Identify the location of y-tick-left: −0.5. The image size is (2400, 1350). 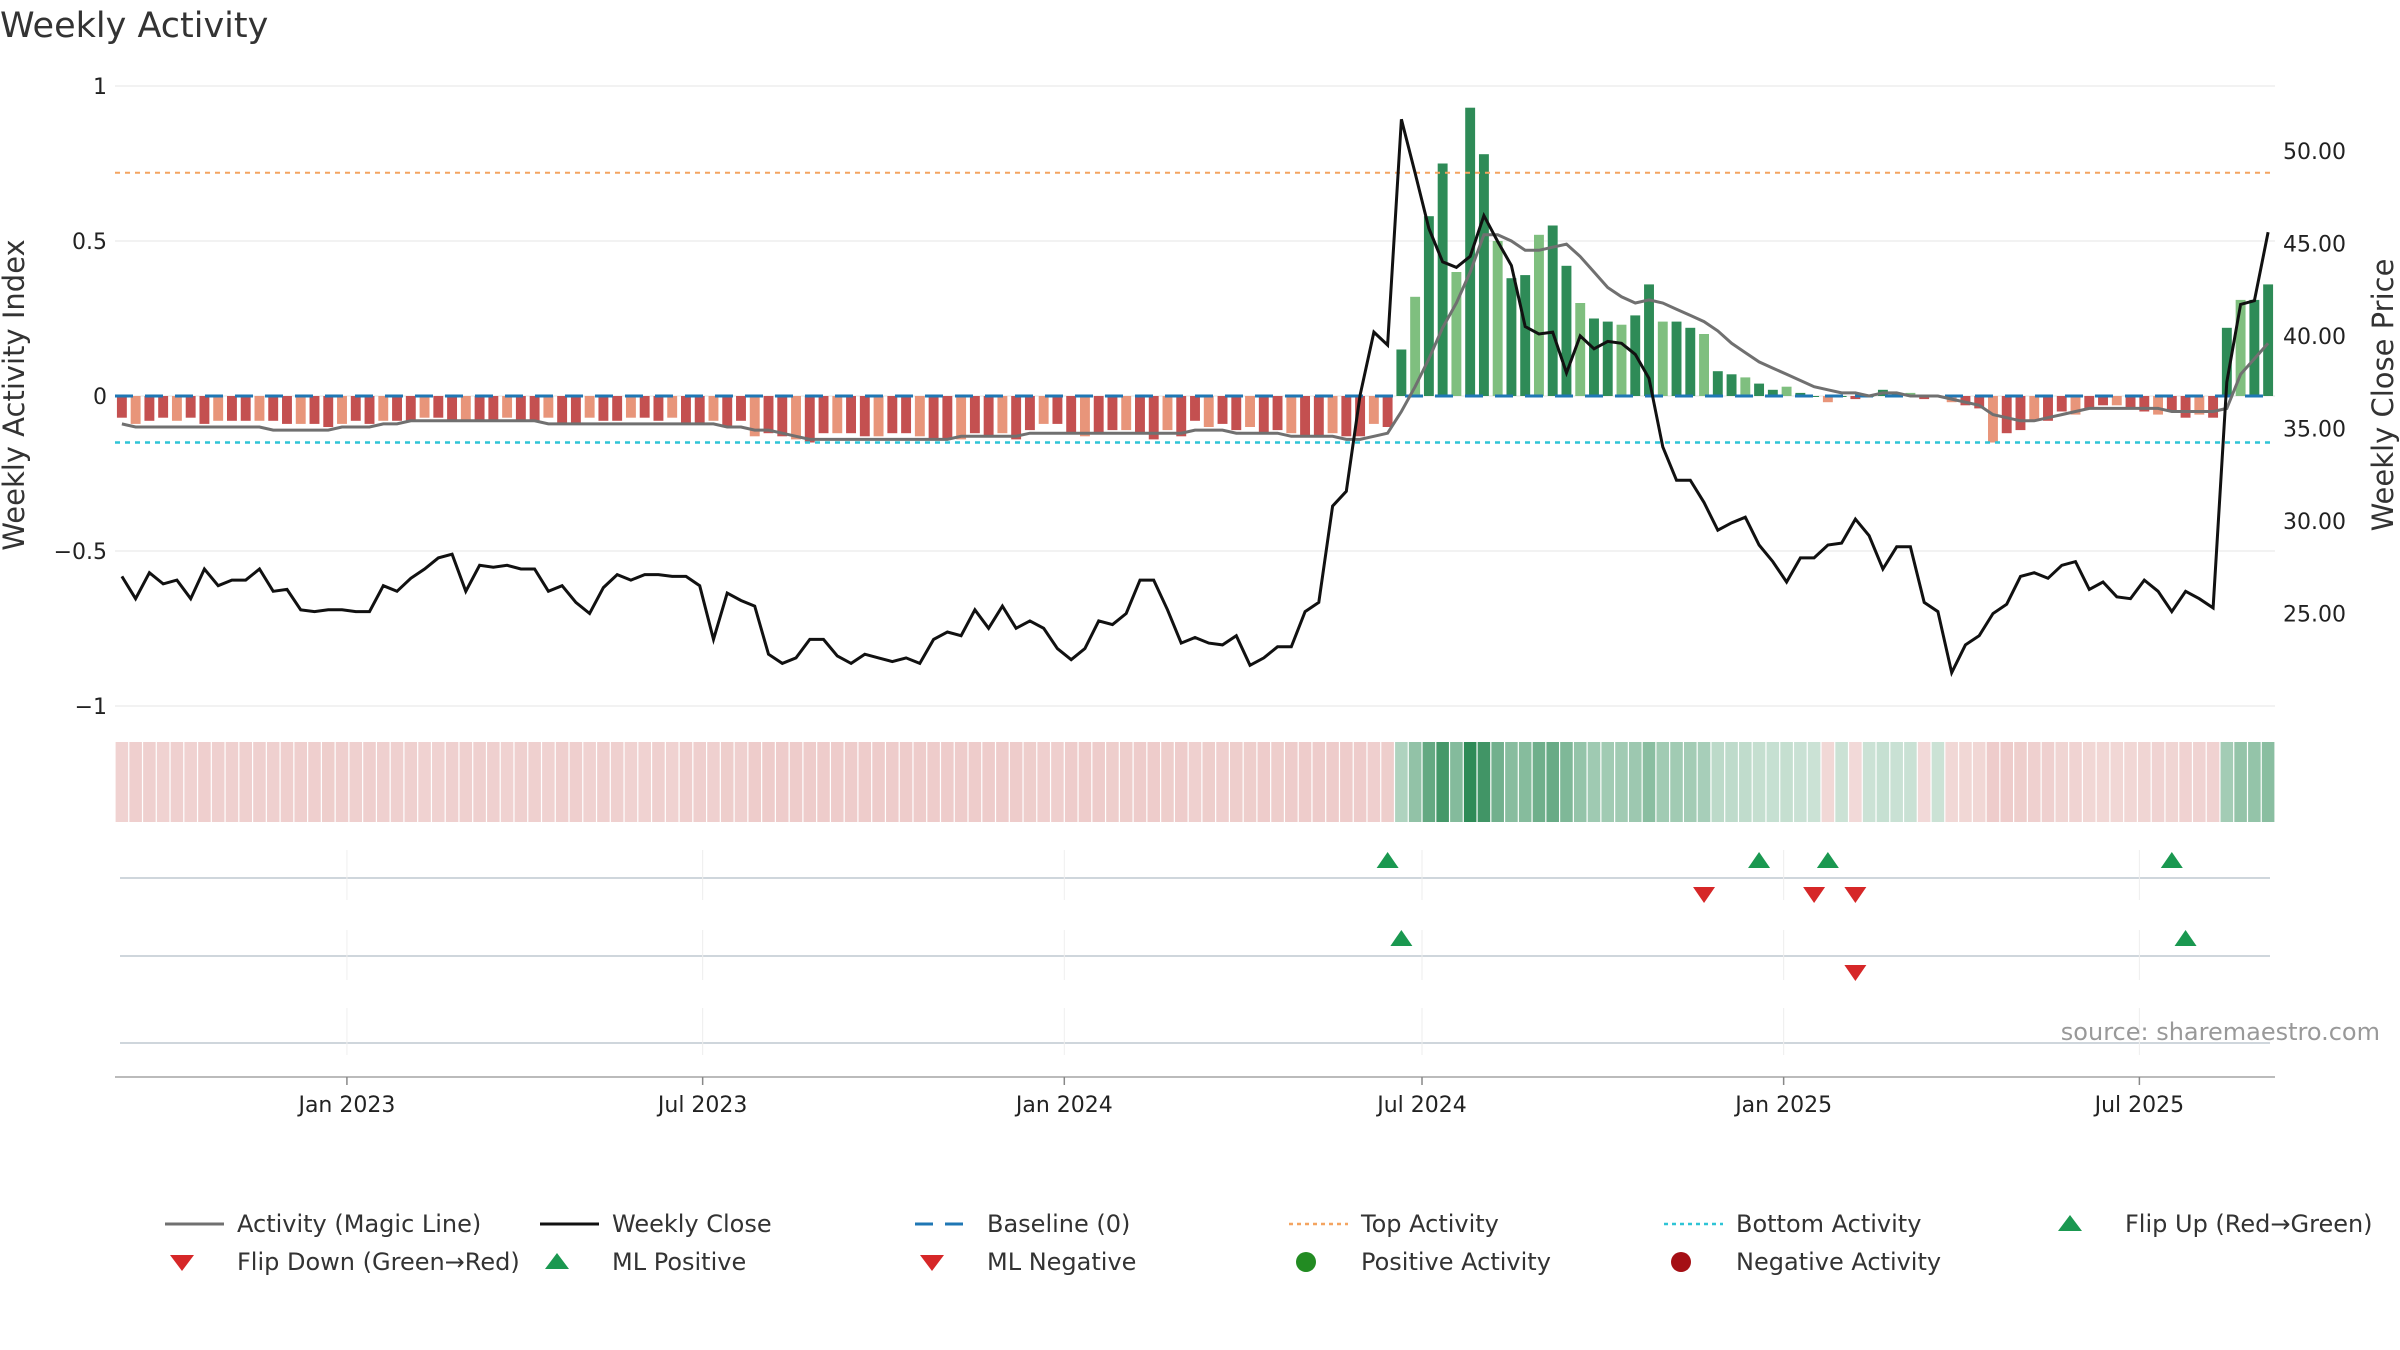
(80, 552).